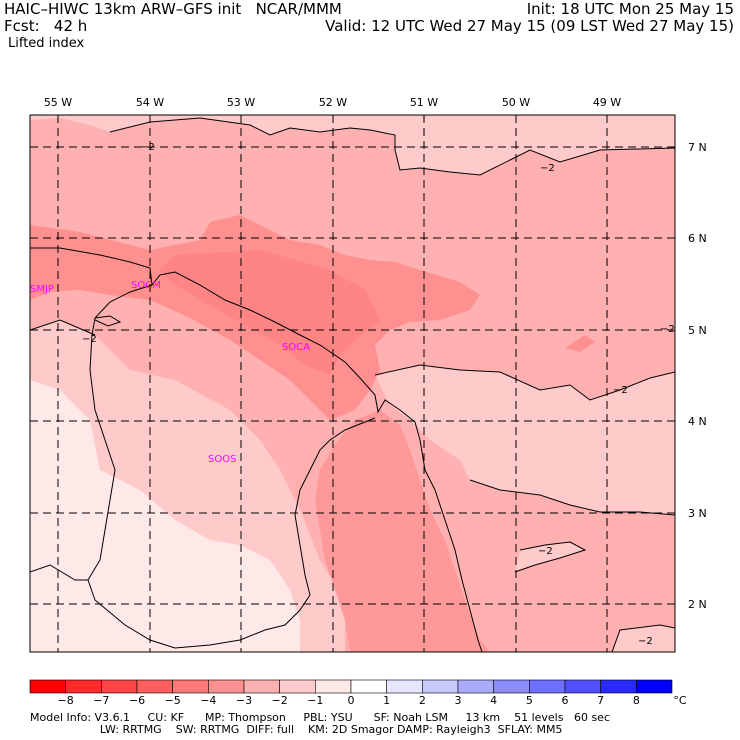 This screenshot has height=740, width=740. What do you see at coordinates (173, 9) in the screenshot?
I see `model-title: HAIC–HIWC 13km ARW–GFS init NCAR/MMM` at bounding box center [173, 9].